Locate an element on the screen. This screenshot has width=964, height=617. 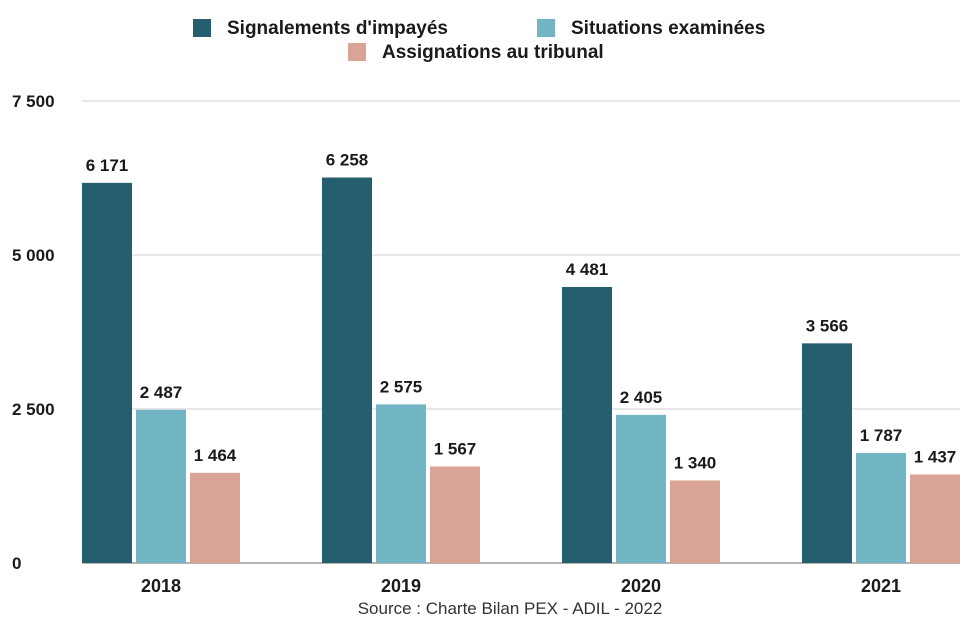
data-label-signalements-2021: 3 566 is located at coordinates (827, 325).